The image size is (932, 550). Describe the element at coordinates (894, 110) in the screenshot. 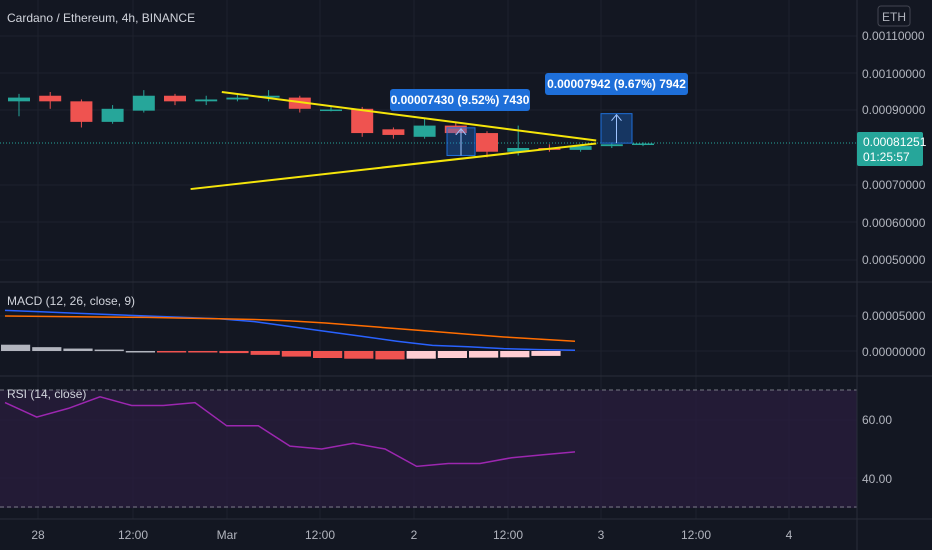

I see `price-tick: 0.00090000` at that location.